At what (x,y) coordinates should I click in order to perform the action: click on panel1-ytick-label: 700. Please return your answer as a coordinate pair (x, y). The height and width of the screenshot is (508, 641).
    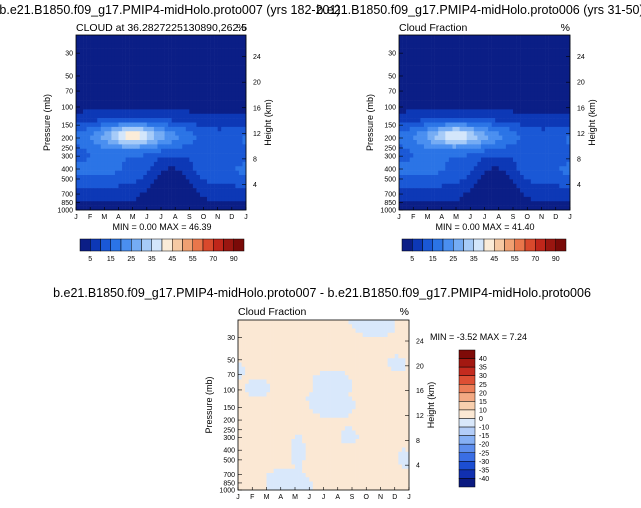
    Looking at the image, I should click on (67, 195).